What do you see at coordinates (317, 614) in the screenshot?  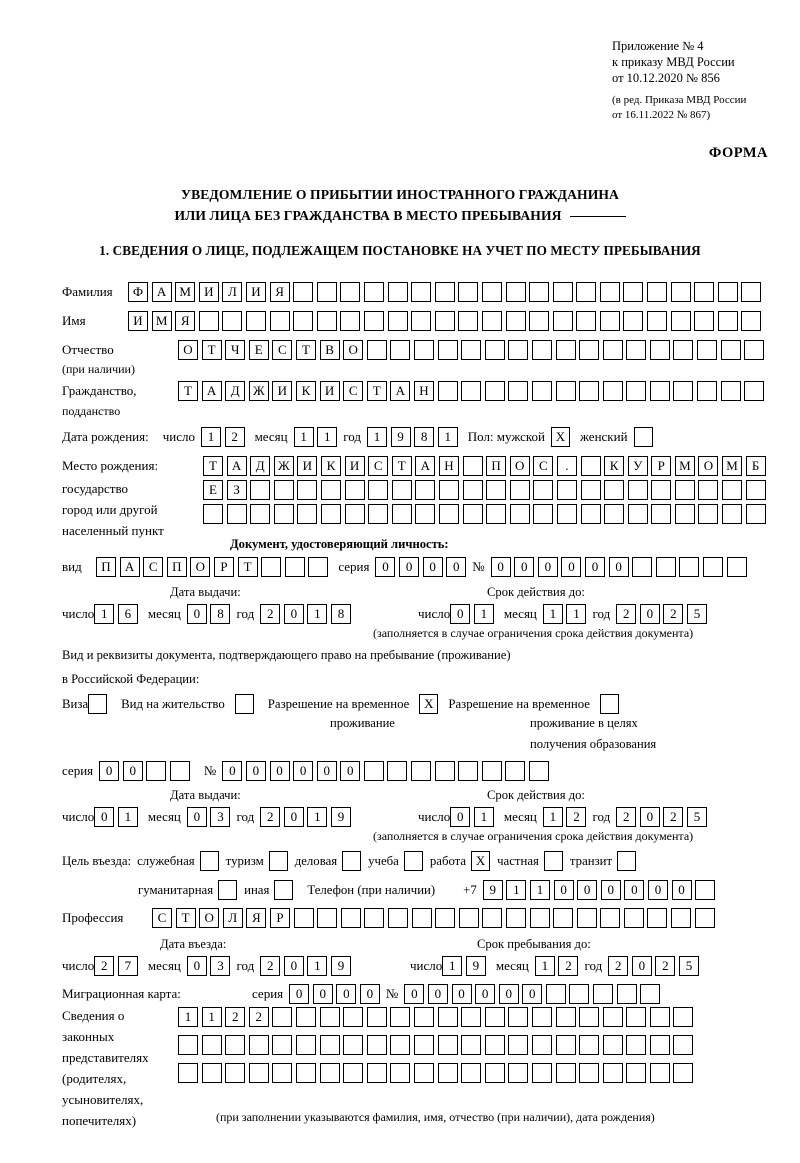 I see `doc-issue-year-cells-3: 1` at bounding box center [317, 614].